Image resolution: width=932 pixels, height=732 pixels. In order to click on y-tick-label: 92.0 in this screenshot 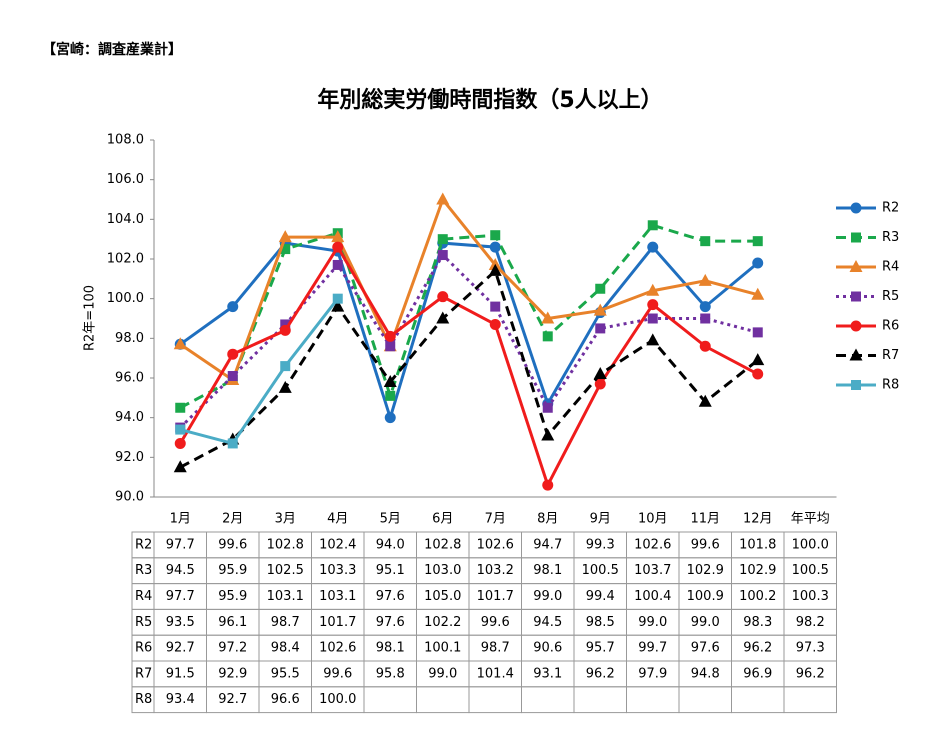, I will do `click(129, 457)`.